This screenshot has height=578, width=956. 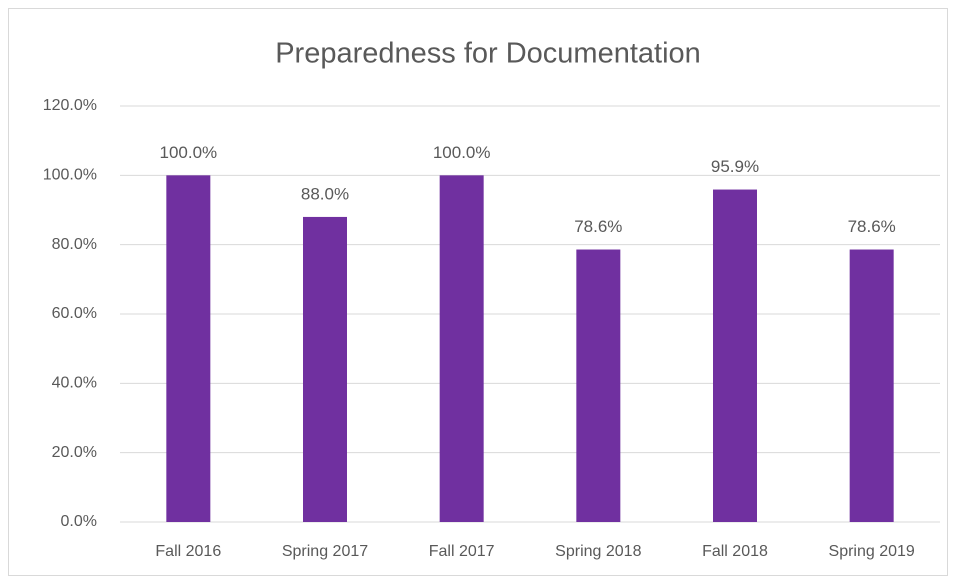 What do you see at coordinates (188, 551) in the screenshot?
I see `x-tick-label: Fall 2016` at bounding box center [188, 551].